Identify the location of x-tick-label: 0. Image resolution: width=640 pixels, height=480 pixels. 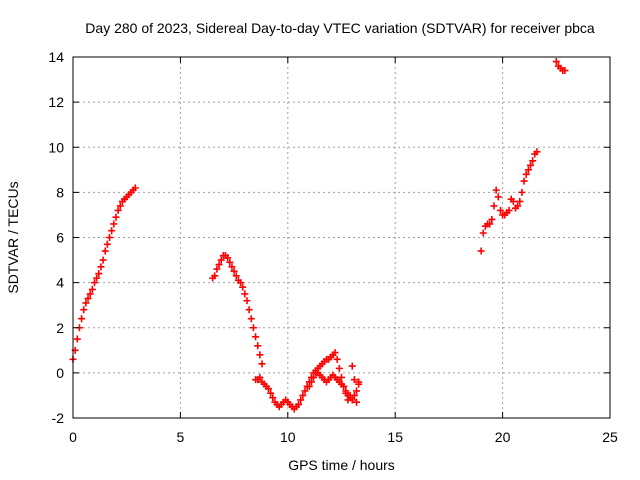
(73, 437).